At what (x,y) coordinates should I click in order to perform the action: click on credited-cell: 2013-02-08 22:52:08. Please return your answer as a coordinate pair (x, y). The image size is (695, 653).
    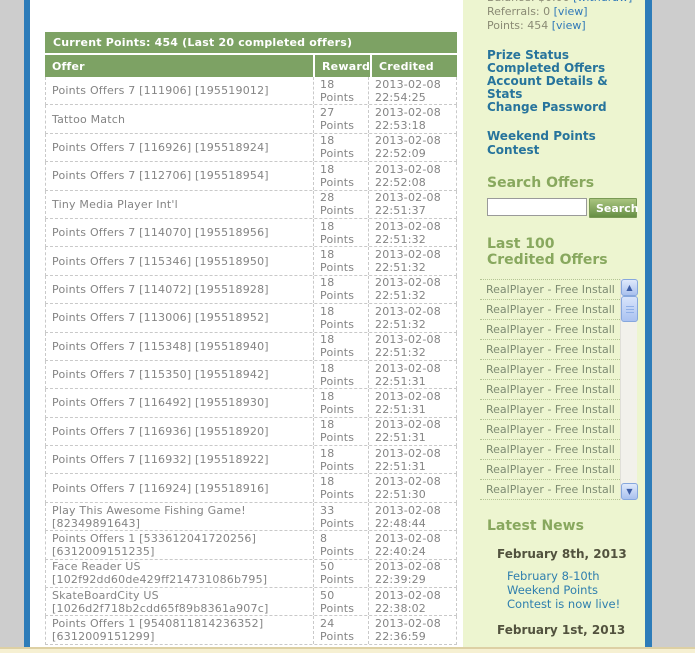
    Looking at the image, I should click on (412, 176).